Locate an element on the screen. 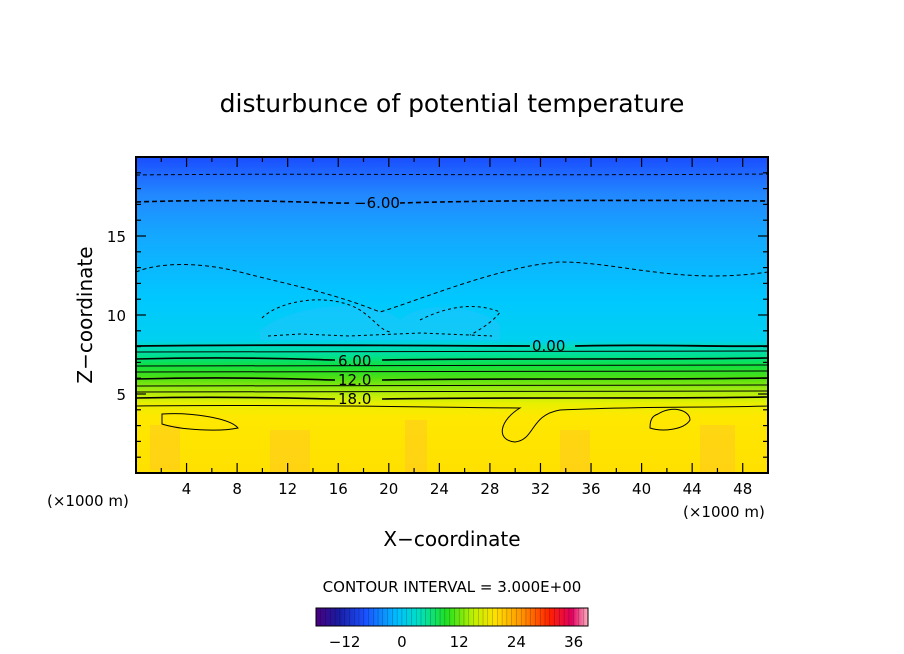  colorbar-tick-label: 36 is located at coordinates (573, 642).